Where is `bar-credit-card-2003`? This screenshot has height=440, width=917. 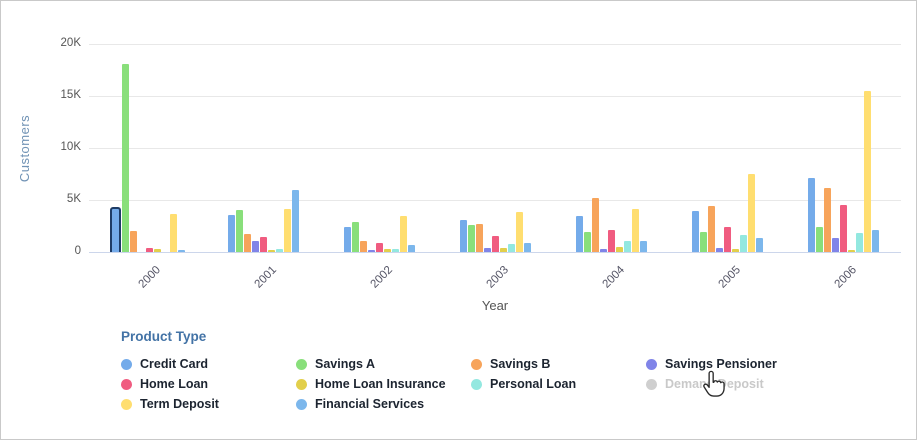 bar-credit-card-2003 is located at coordinates (463, 236).